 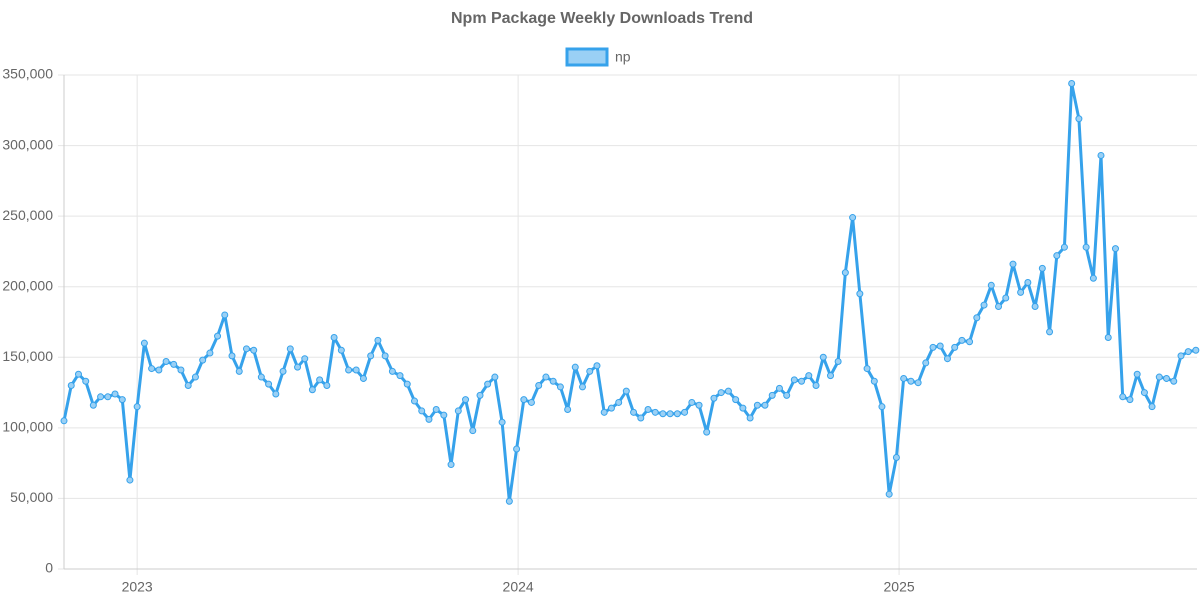 I want to click on y-tick-label: 200,000, so click(x=27, y=285).